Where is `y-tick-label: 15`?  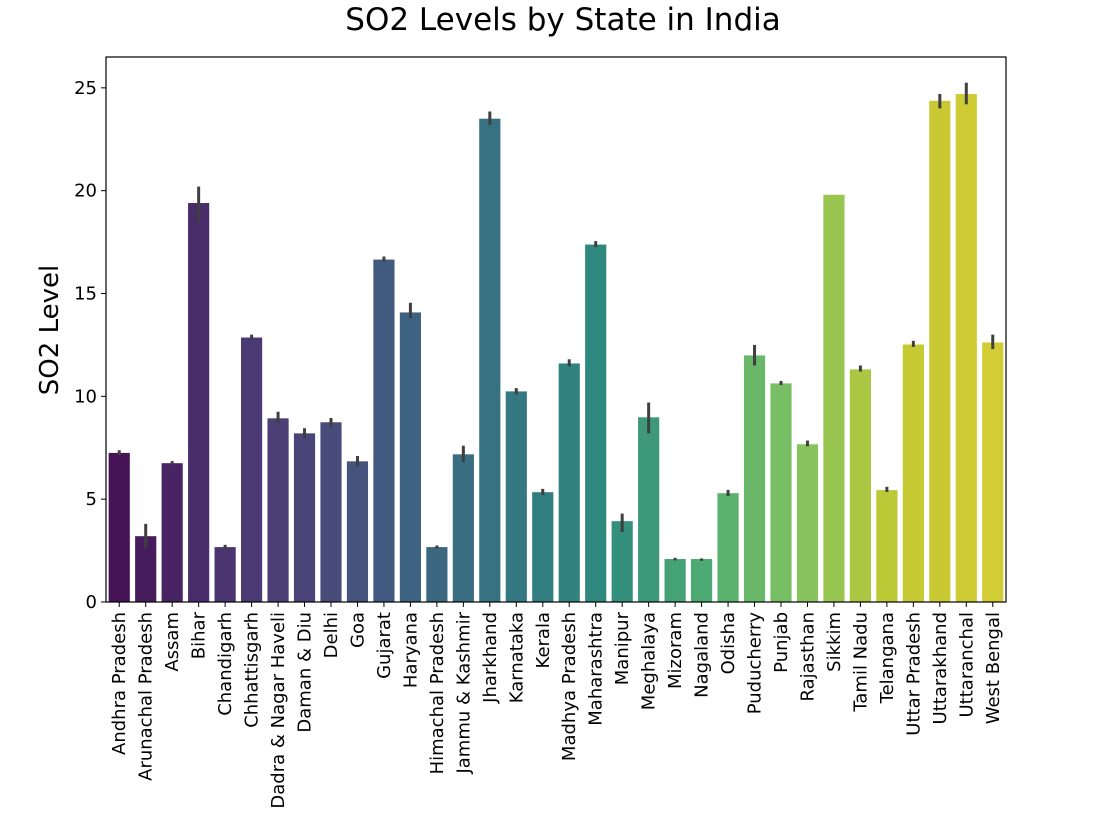 y-tick-label: 15 is located at coordinates (85, 294).